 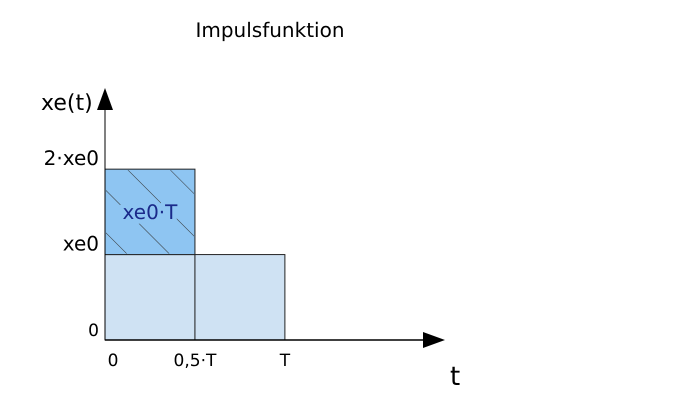 What do you see at coordinates (284, 361) in the screenshot?
I see `x-tick-label: T` at bounding box center [284, 361].